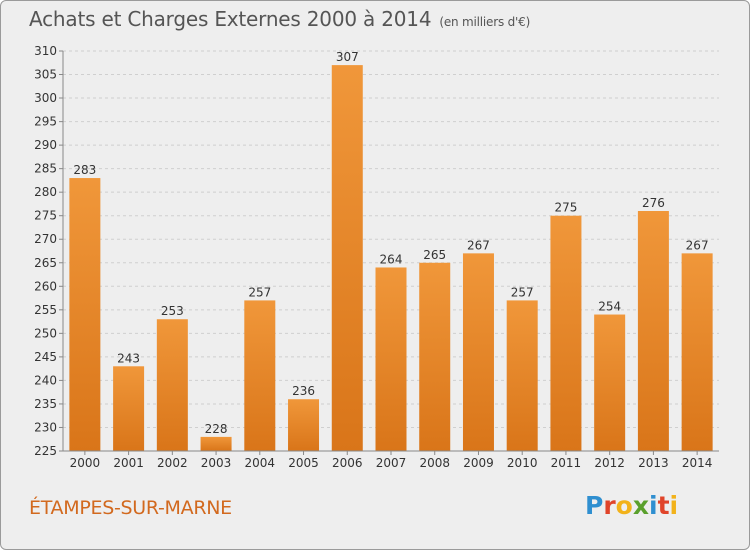 This screenshot has height=550, width=750. What do you see at coordinates (347, 57) in the screenshot?
I see `data-label: 307` at bounding box center [347, 57].